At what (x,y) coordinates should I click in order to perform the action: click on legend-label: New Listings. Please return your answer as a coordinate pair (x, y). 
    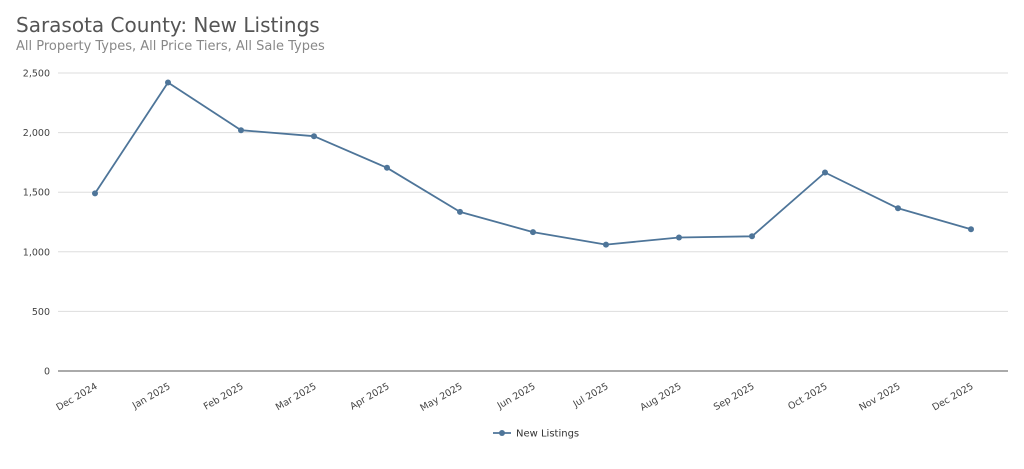
    Looking at the image, I should click on (547, 434).